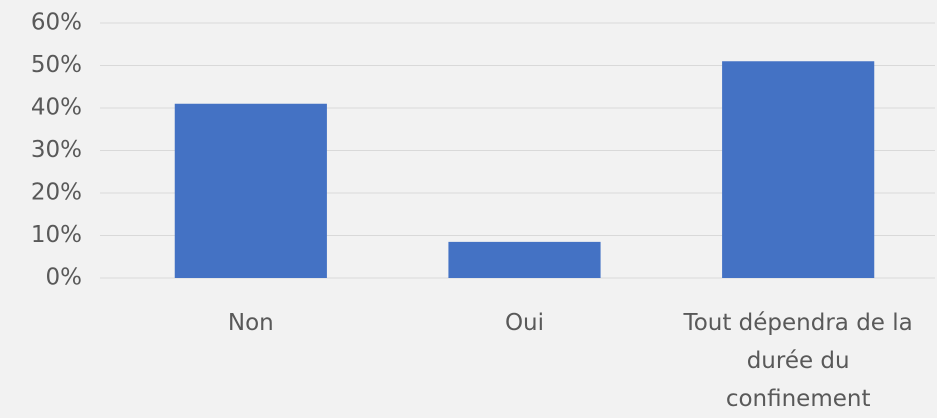 The image size is (937, 418). I want to click on y-tick-label: 20%, so click(56, 193).